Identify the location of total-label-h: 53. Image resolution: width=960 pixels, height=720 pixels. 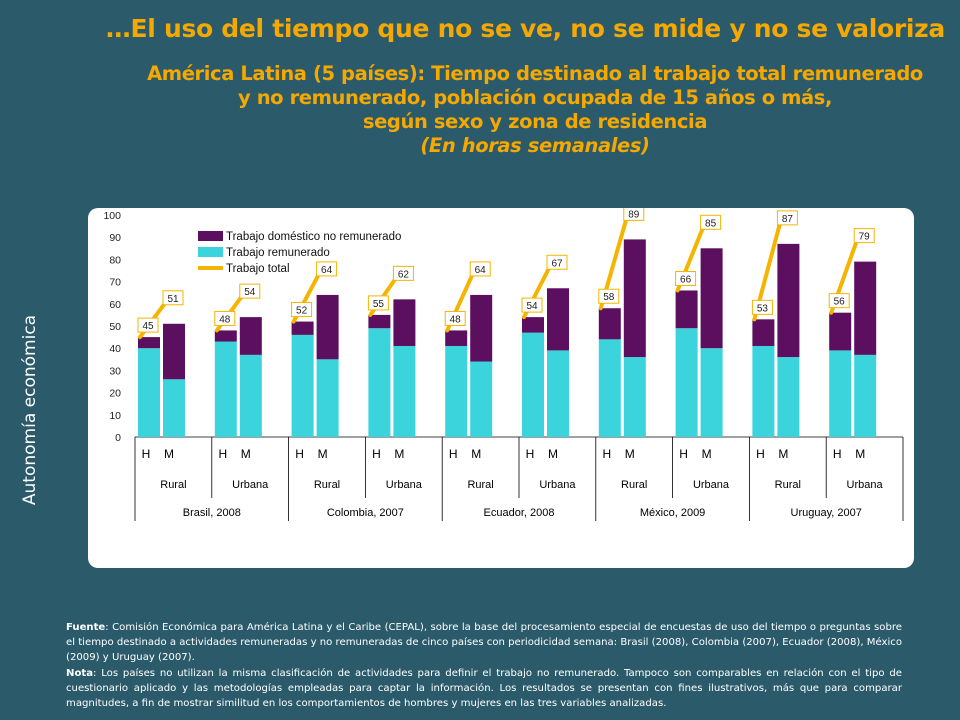
(763, 308).